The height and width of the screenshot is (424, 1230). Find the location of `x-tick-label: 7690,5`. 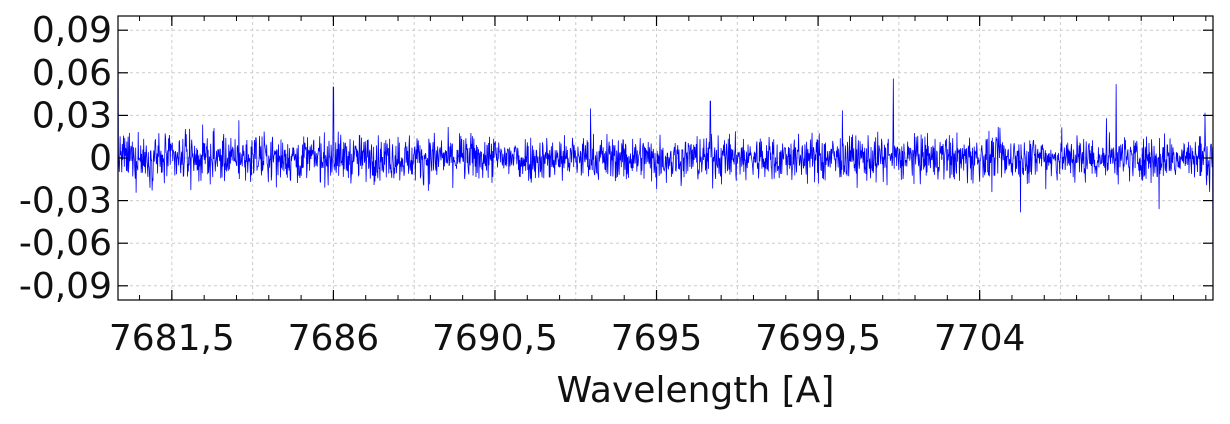

x-tick-label: 7690,5 is located at coordinates (495, 338).